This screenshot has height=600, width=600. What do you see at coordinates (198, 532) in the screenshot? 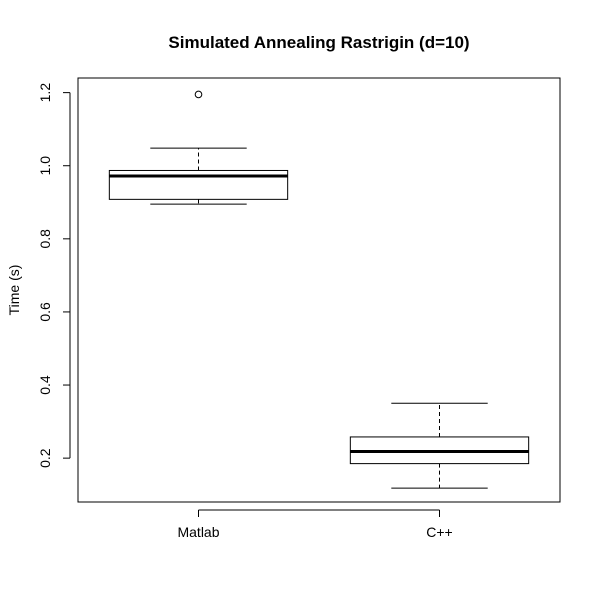
I see `x-tick-label: Matlab` at bounding box center [198, 532].